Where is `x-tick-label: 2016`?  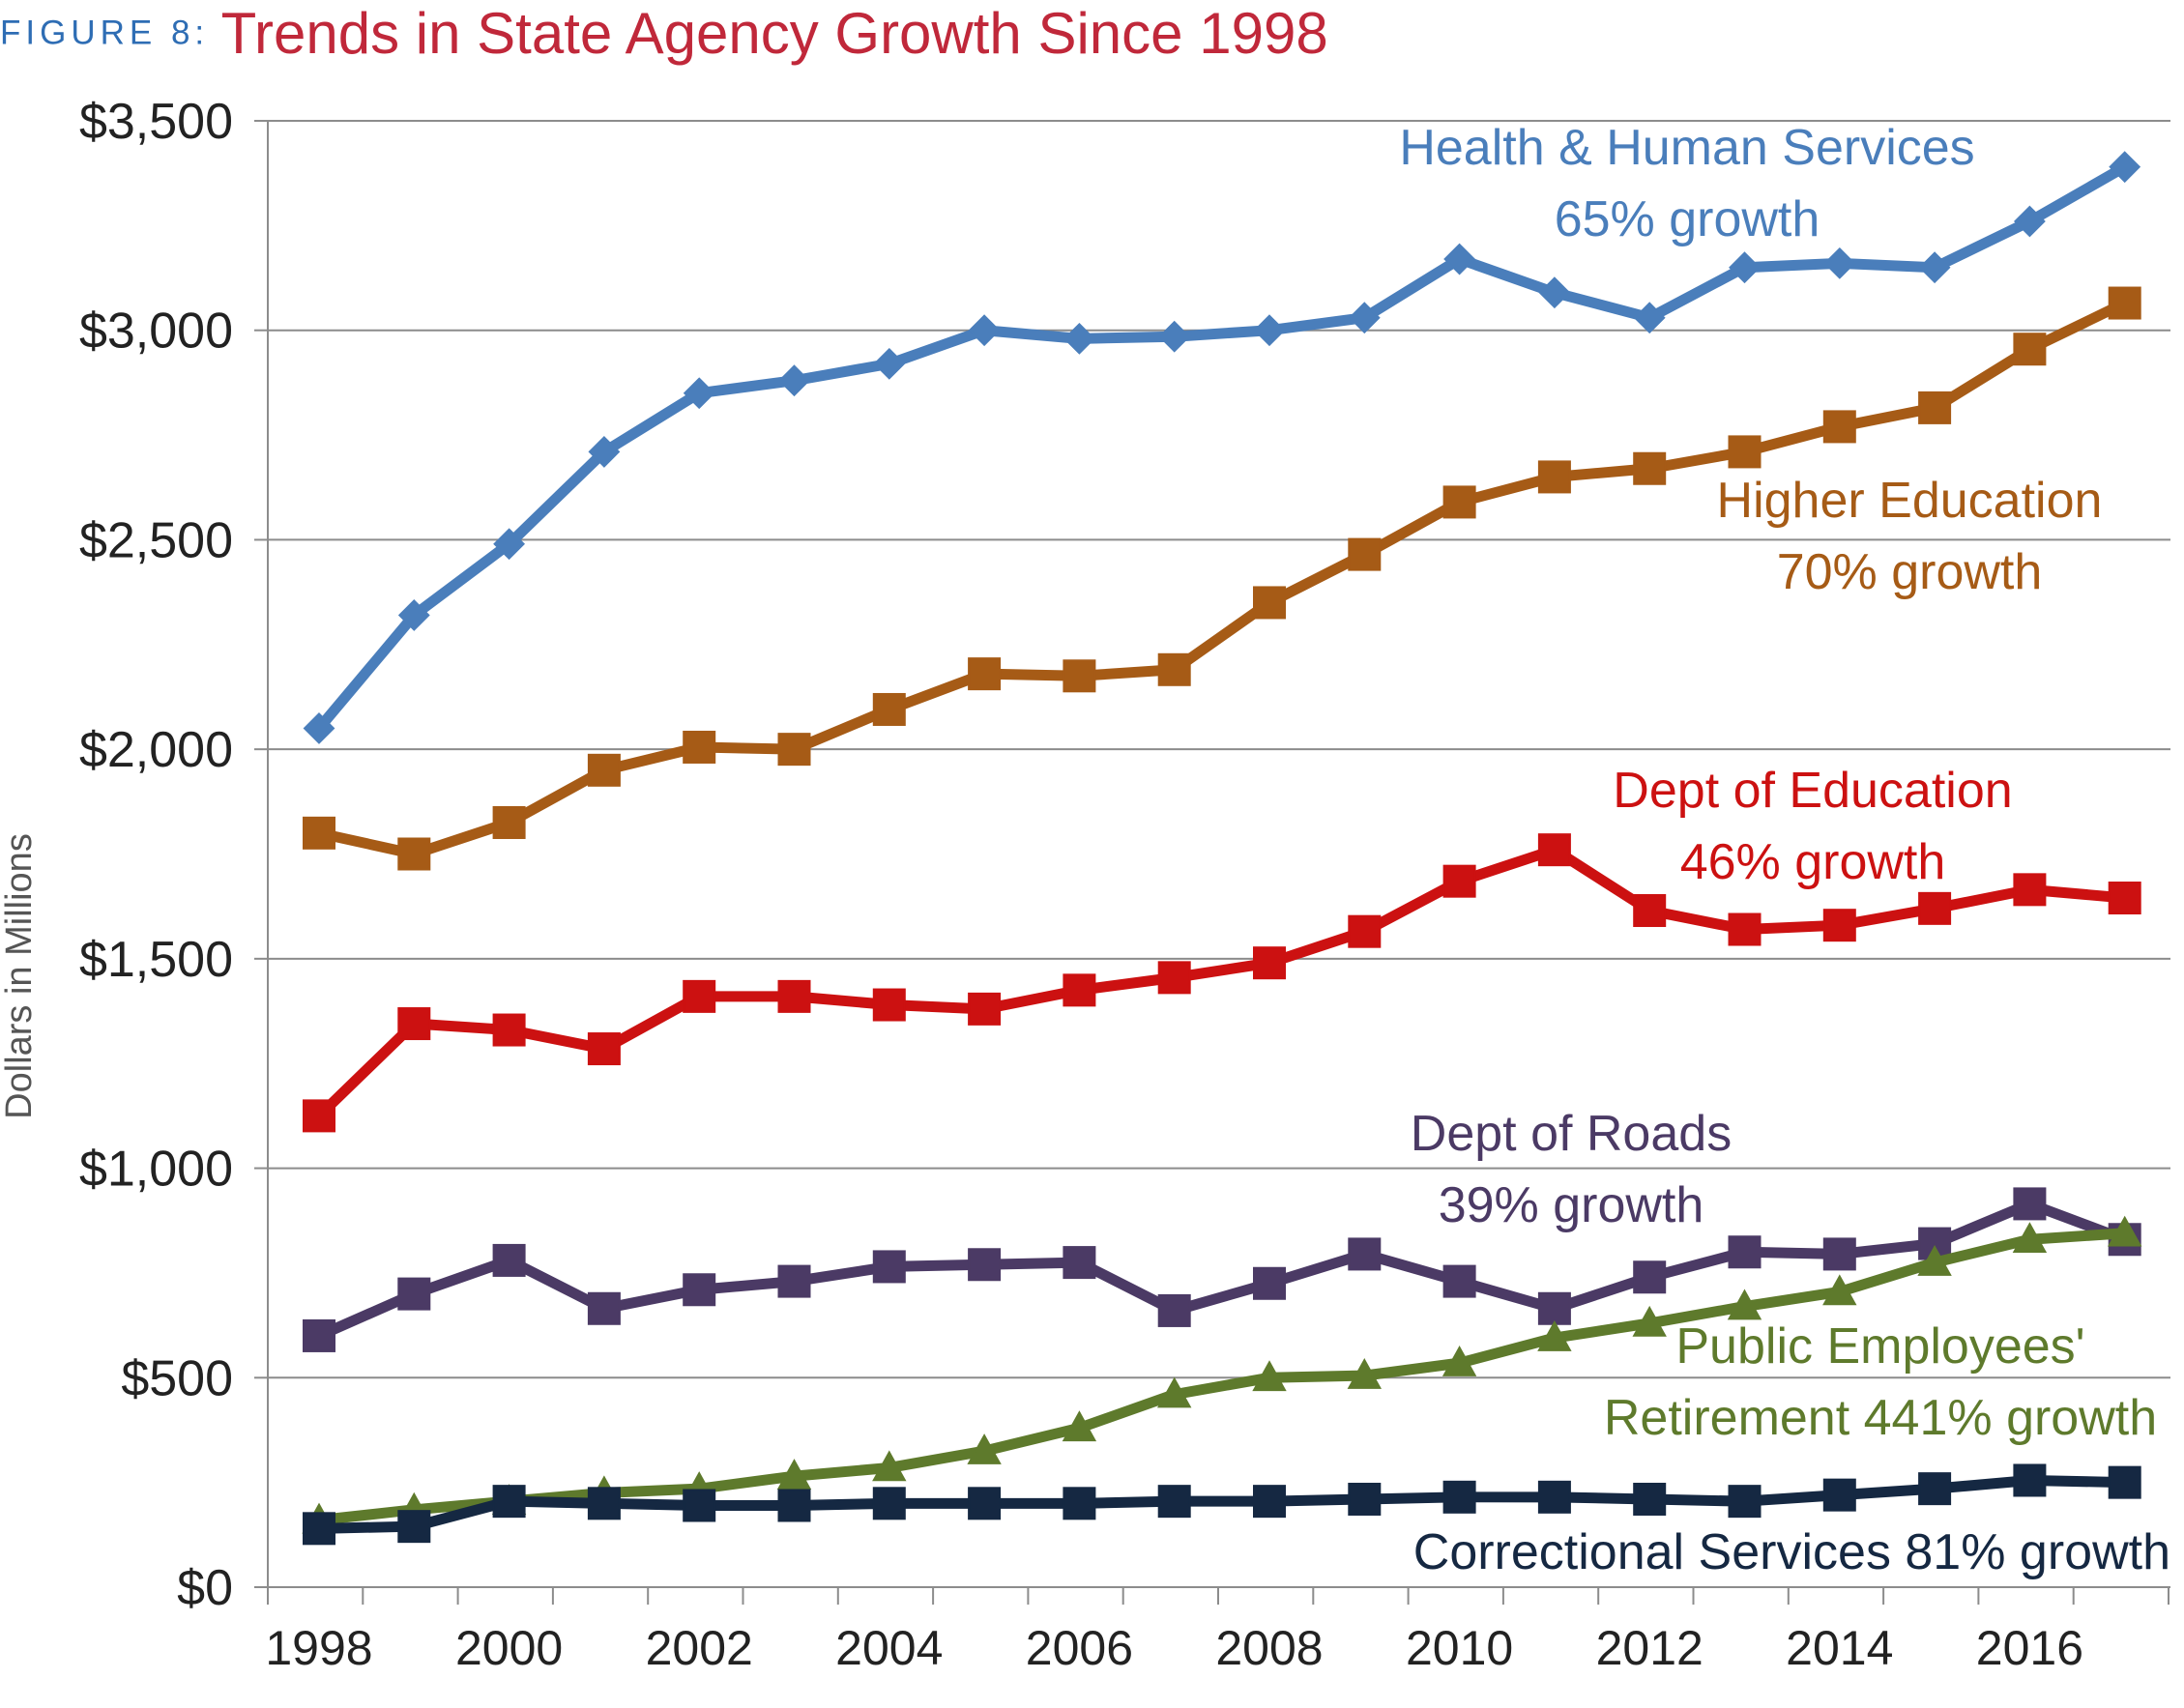
x-tick-label: 2016 is located at coordinates (2030, 1648).